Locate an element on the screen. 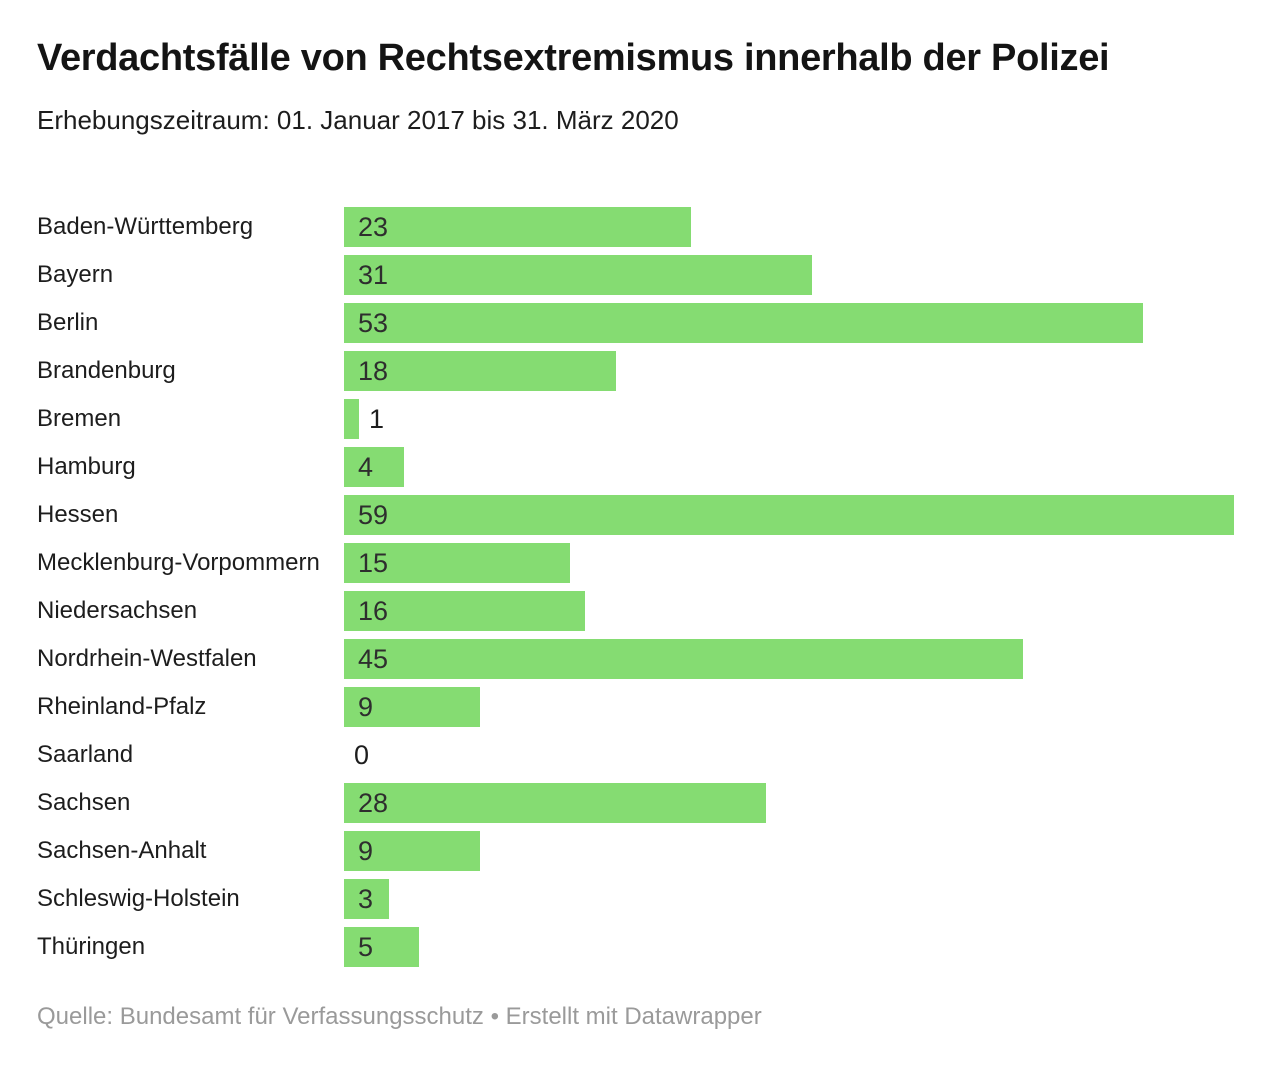  category-label: Thüringen is located at coordinates (91, 947).